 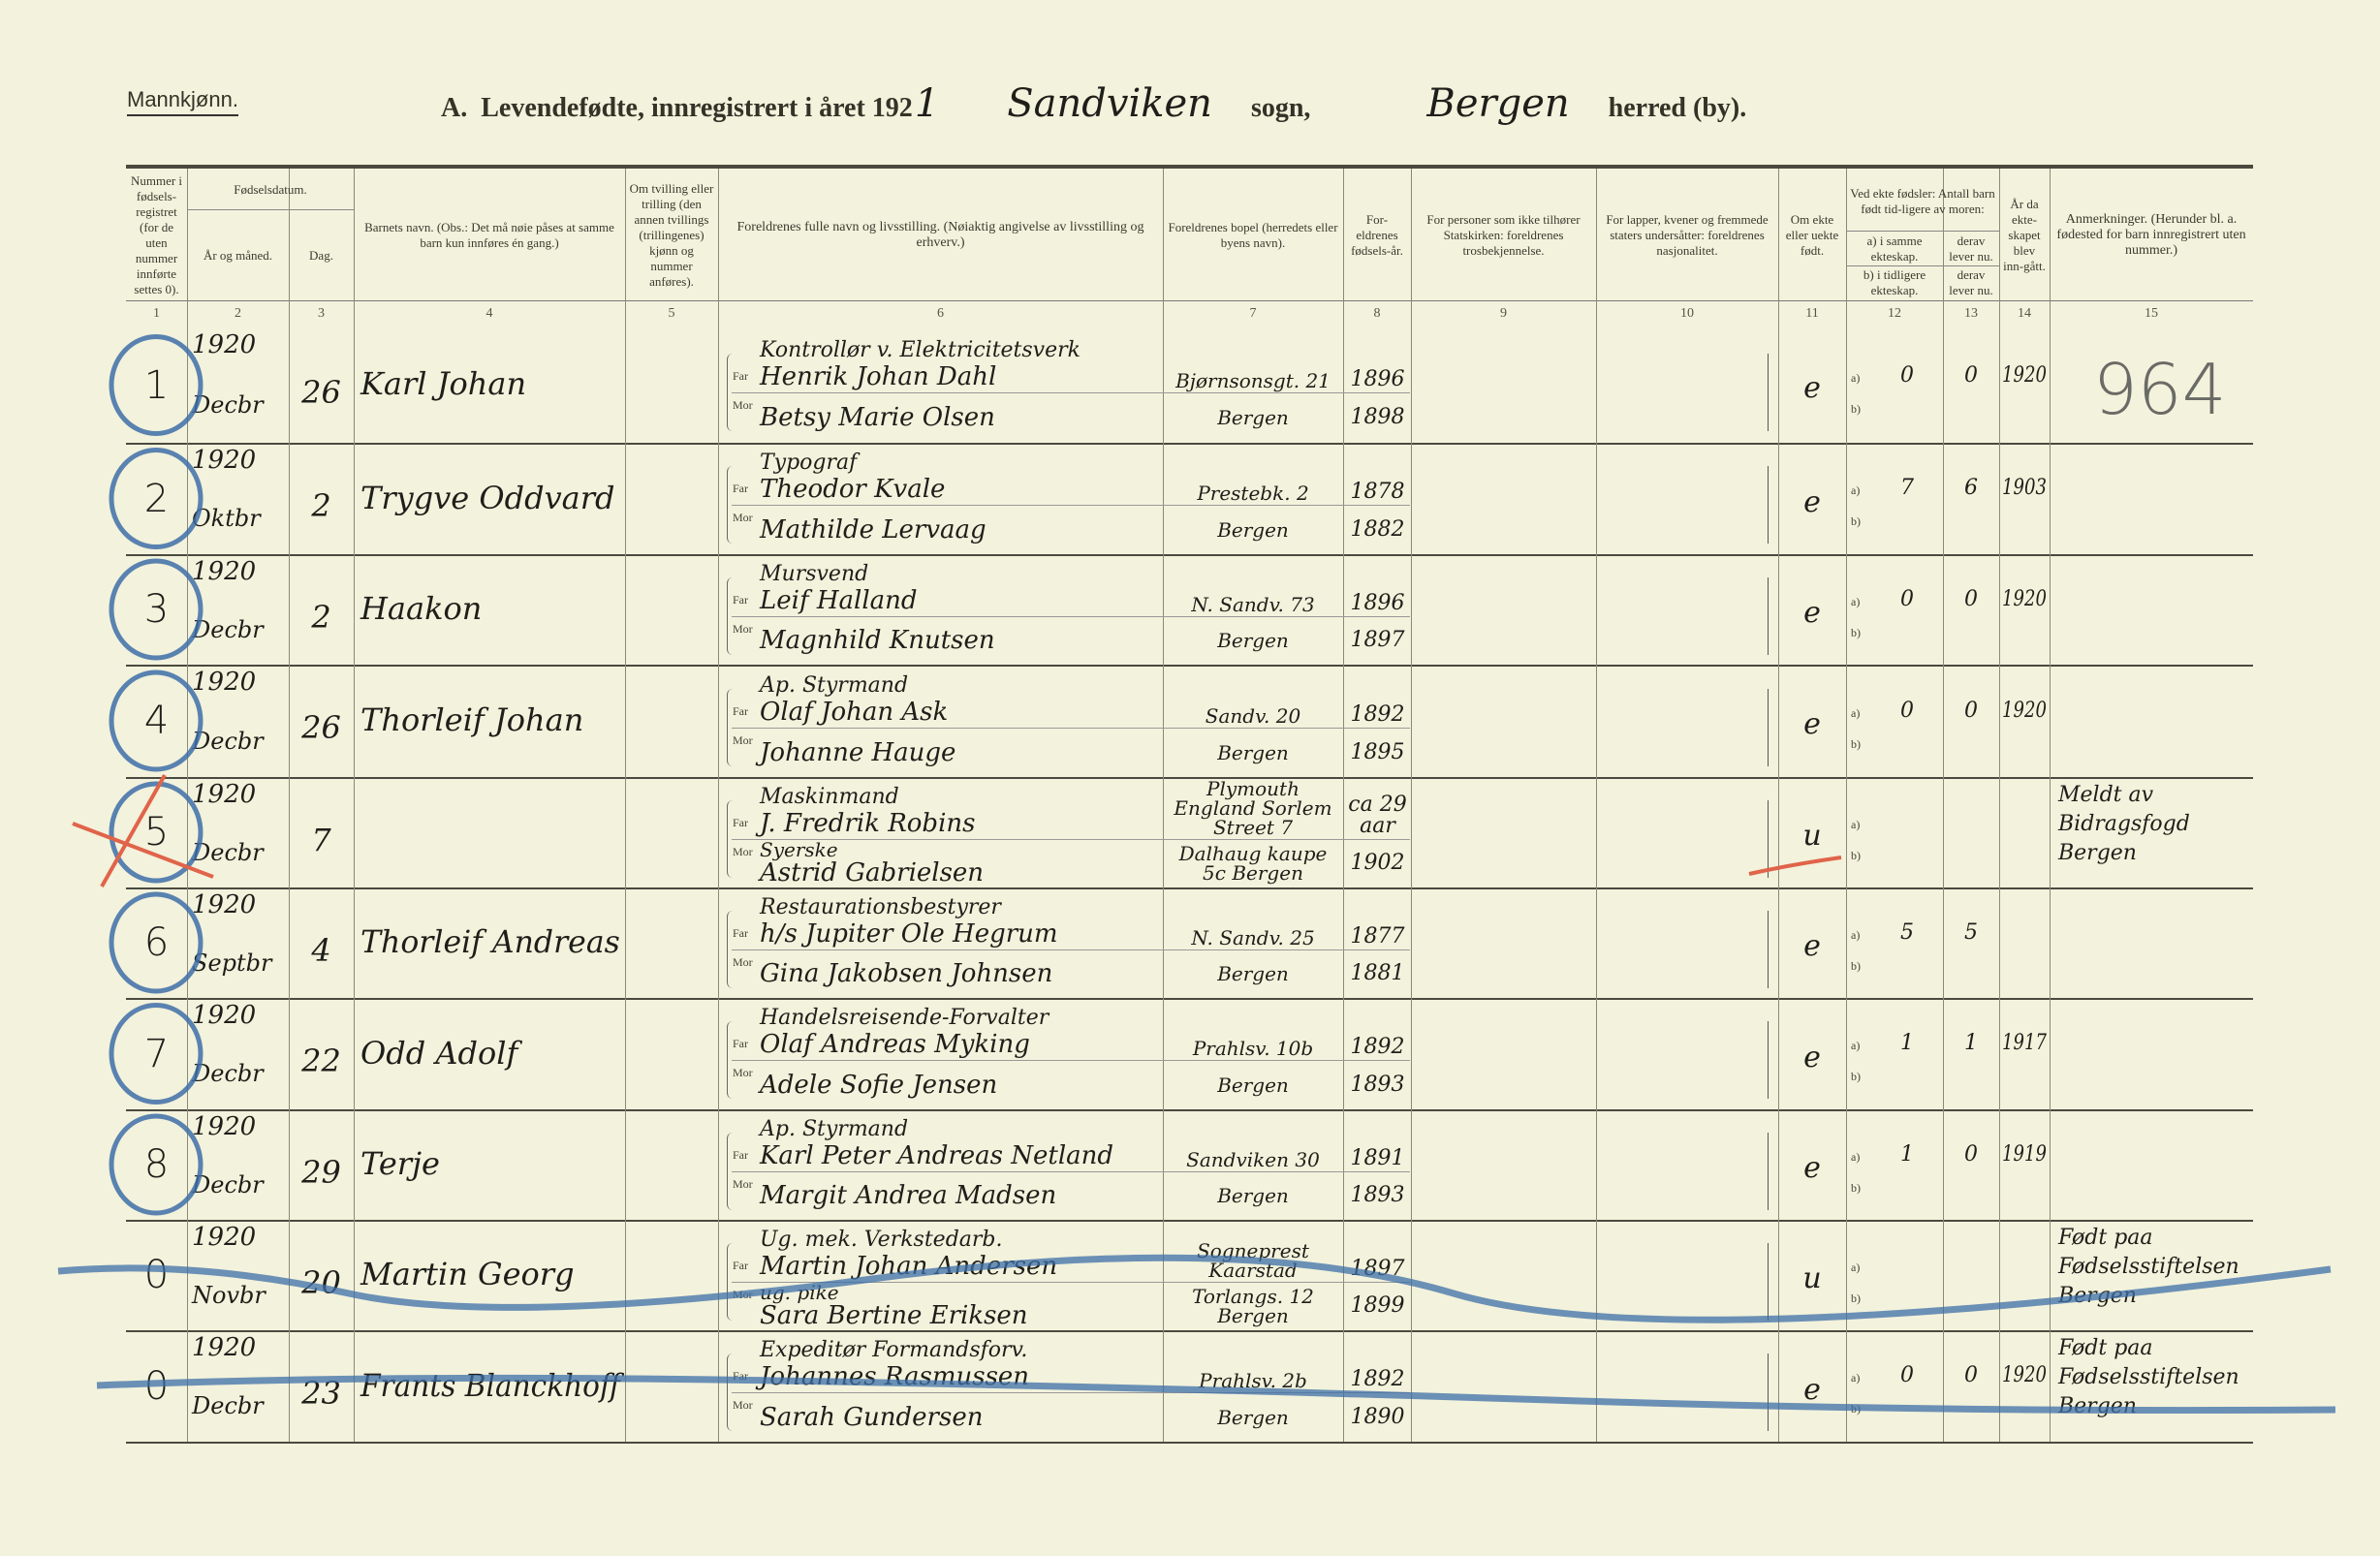 What do you see at coordinates (321, 505) in the screenshot?
I see `birth-day: 2` at bounding box center [321, 505].